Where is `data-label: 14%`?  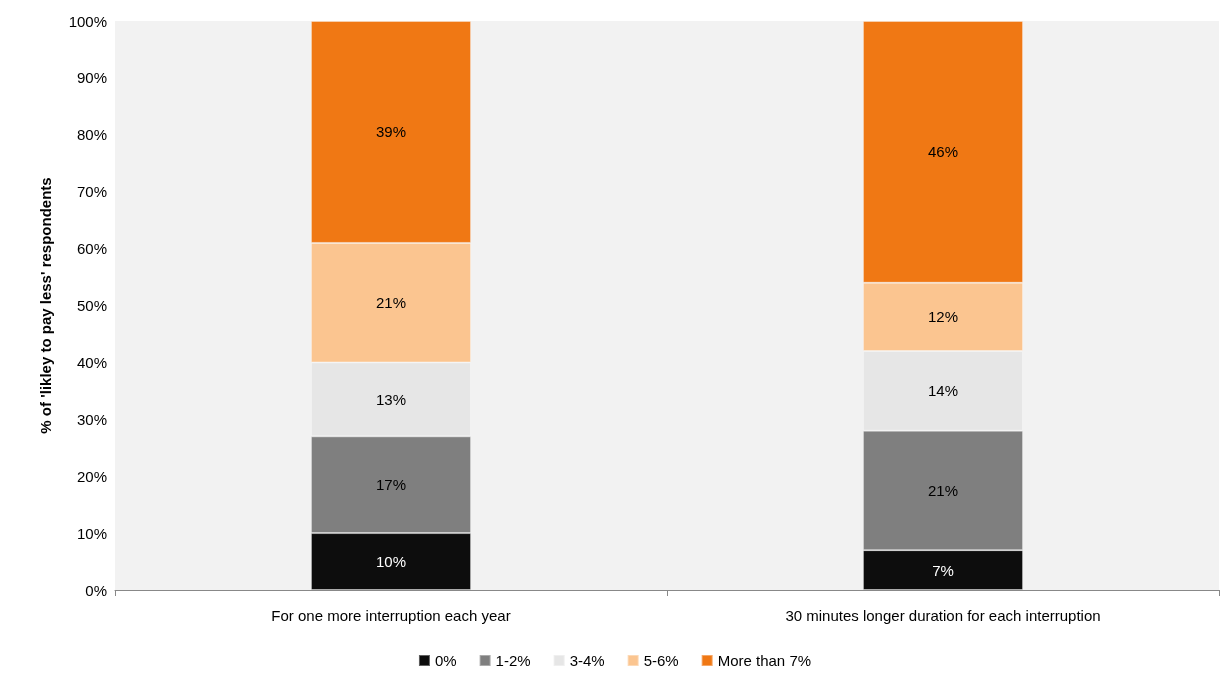
data-label: 14% is located at coordinates (943, 391).